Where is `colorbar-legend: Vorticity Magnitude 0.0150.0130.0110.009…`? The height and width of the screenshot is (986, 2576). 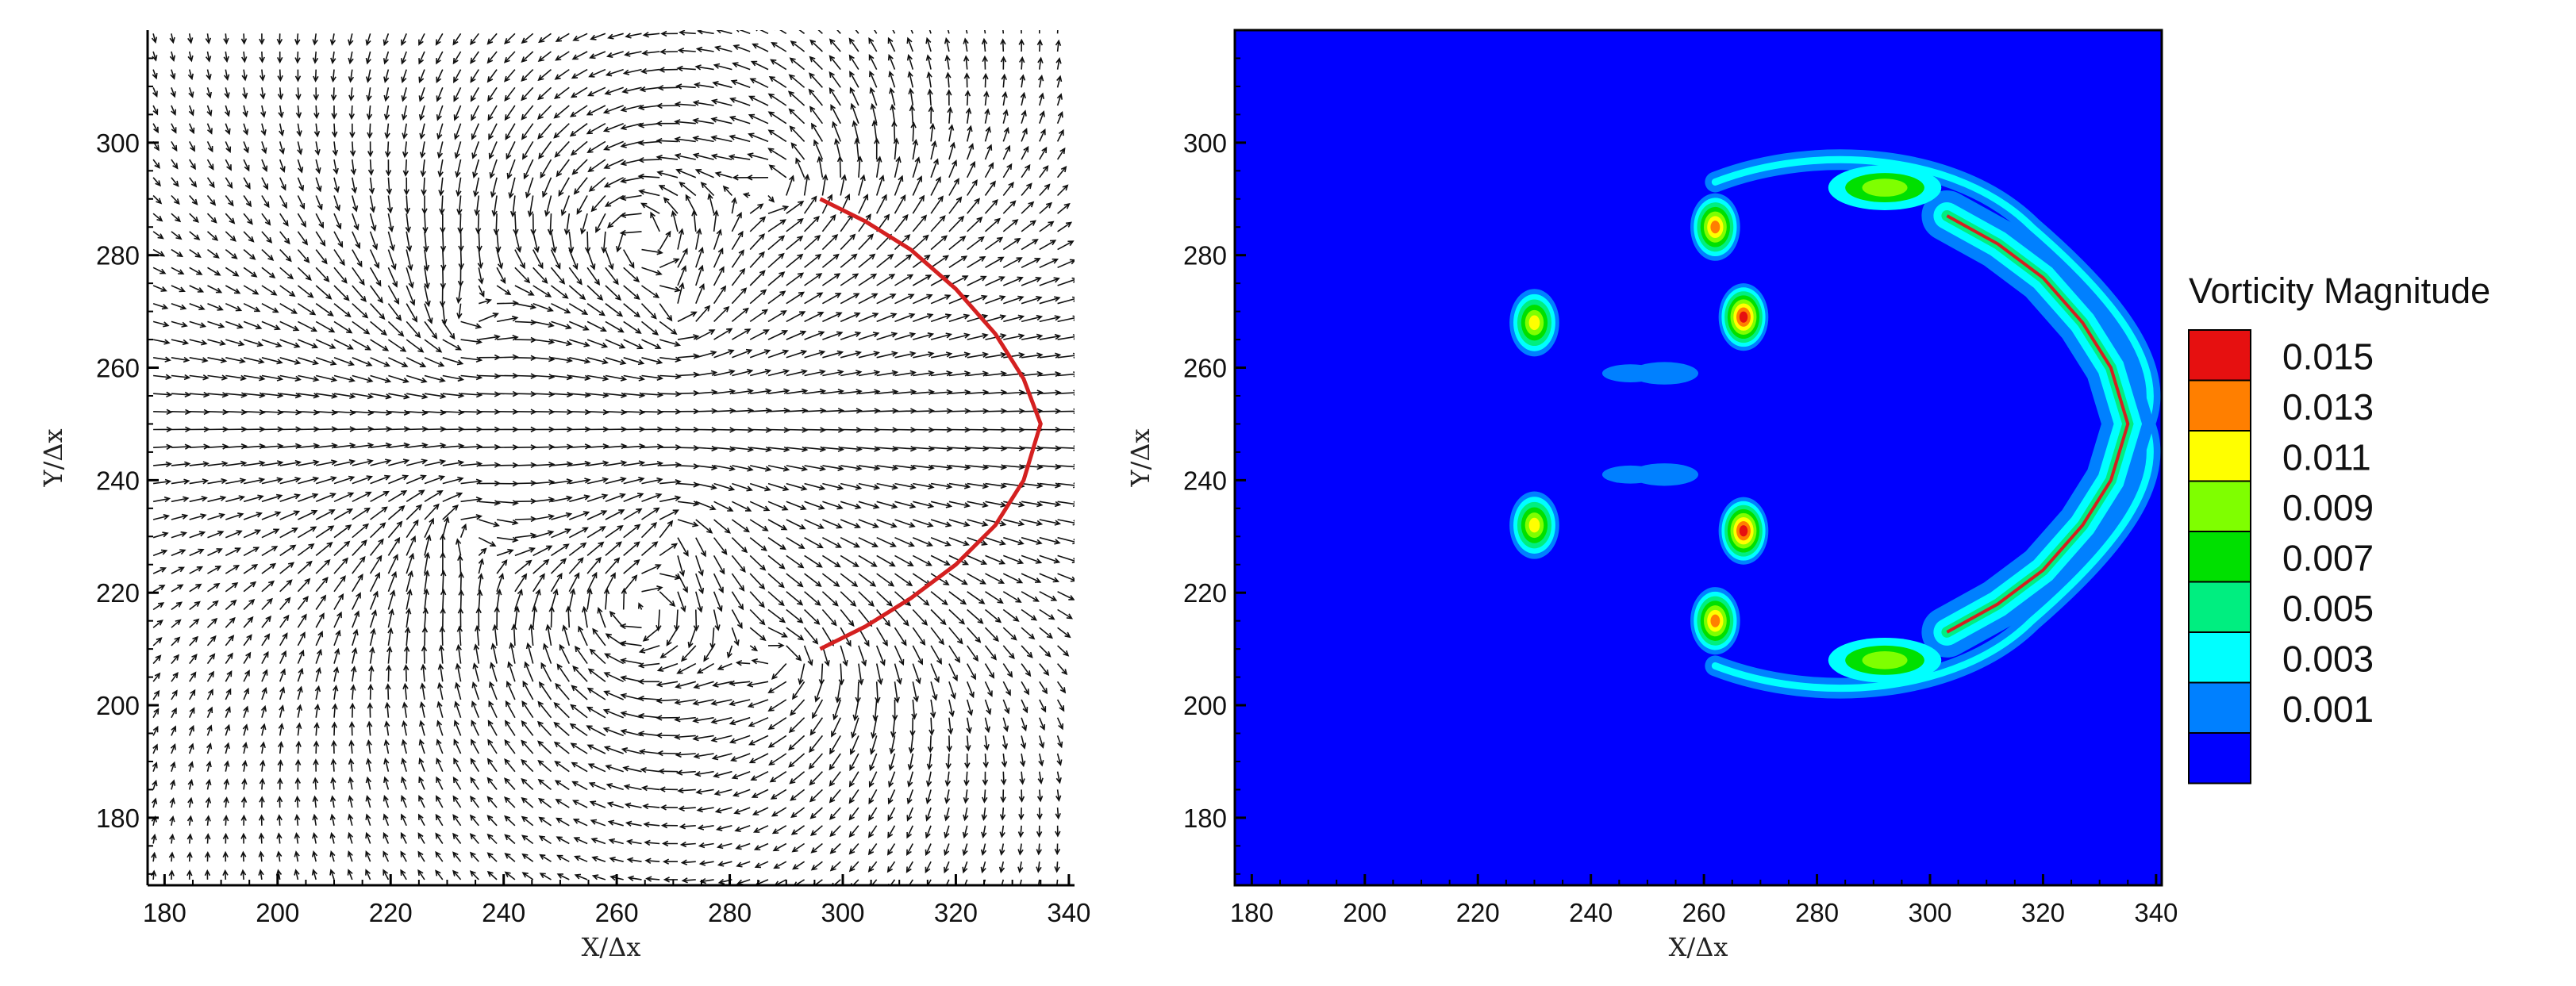
colorbar-legend: Vorticity Magnitude 0.0150.0130.0110.009… is located at coordinates (2339, 527).